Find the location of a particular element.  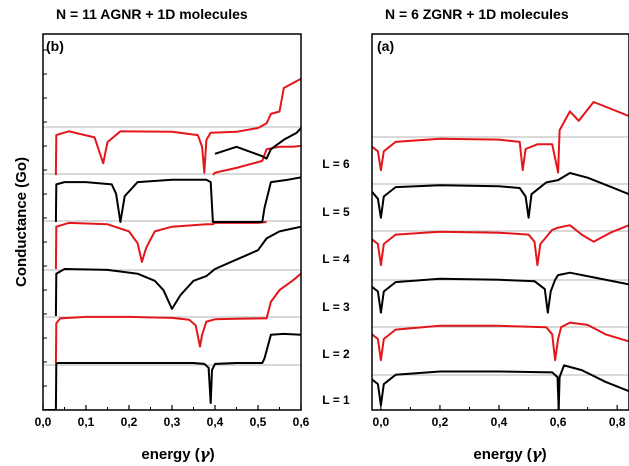

right-x-axis-label: energy (γ) is located at coordinates (509, 454).